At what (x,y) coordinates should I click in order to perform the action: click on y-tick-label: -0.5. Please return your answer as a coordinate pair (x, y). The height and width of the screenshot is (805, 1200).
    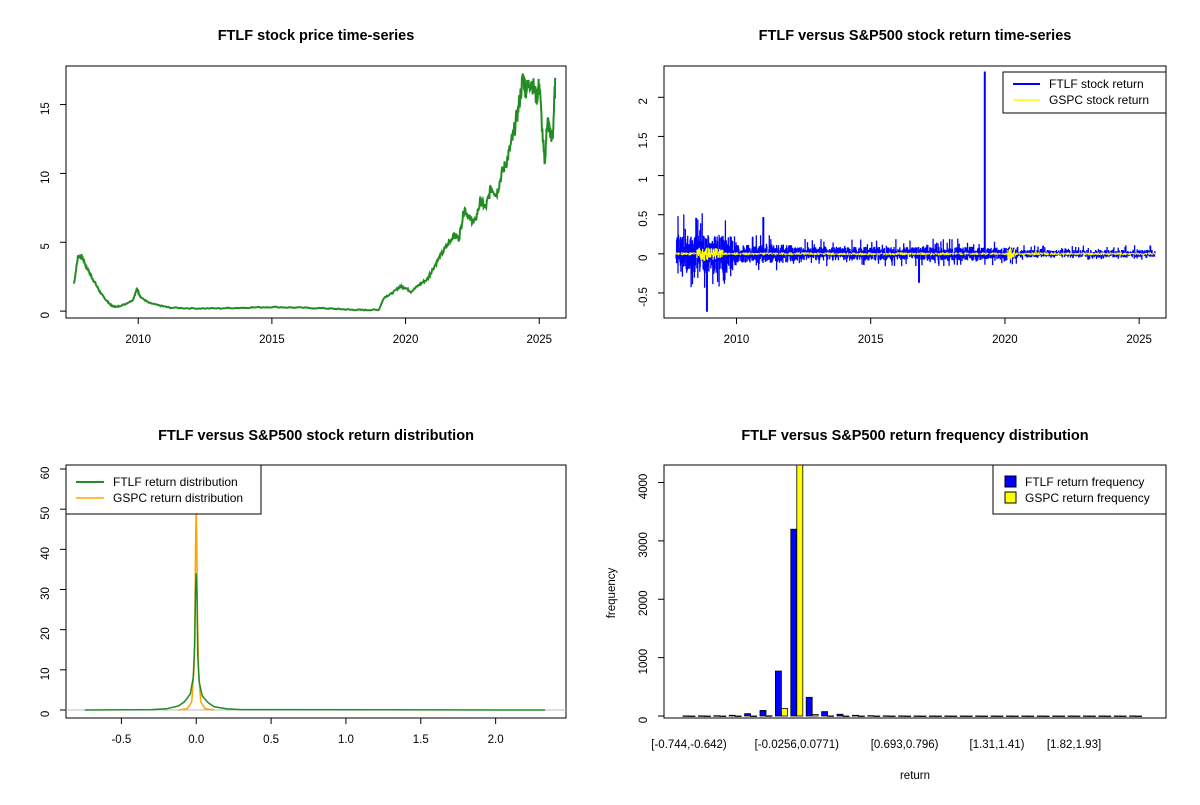
    Looking at the image, I should click on (644, 297).